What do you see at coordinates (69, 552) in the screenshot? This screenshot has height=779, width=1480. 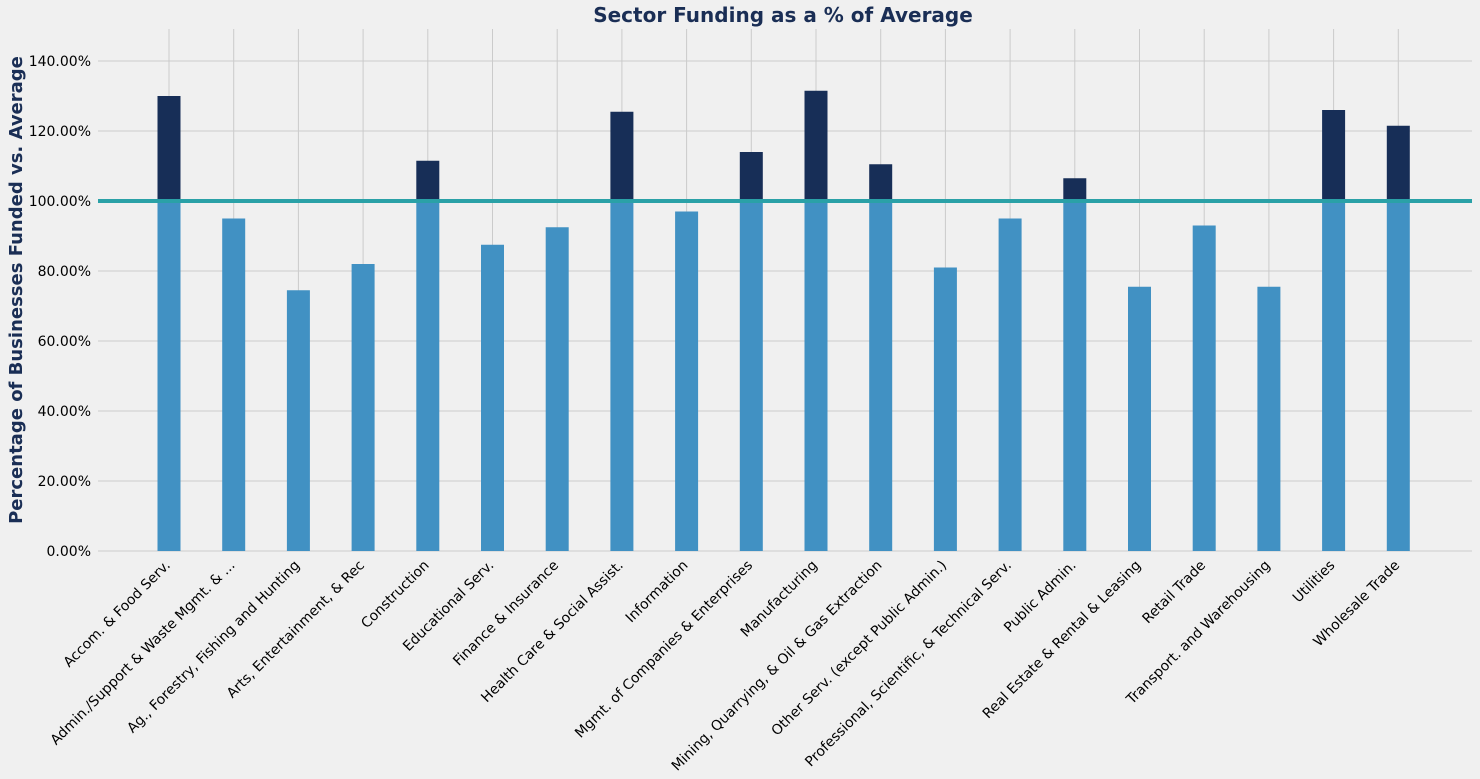 I see `y-tick-label: 0.00%` at bounding box center [69, 552].